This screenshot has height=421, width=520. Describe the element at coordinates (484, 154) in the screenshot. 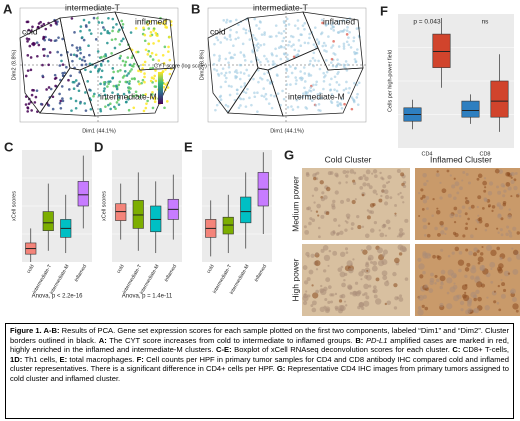

I see `x-tick-label: CD8` at that location.